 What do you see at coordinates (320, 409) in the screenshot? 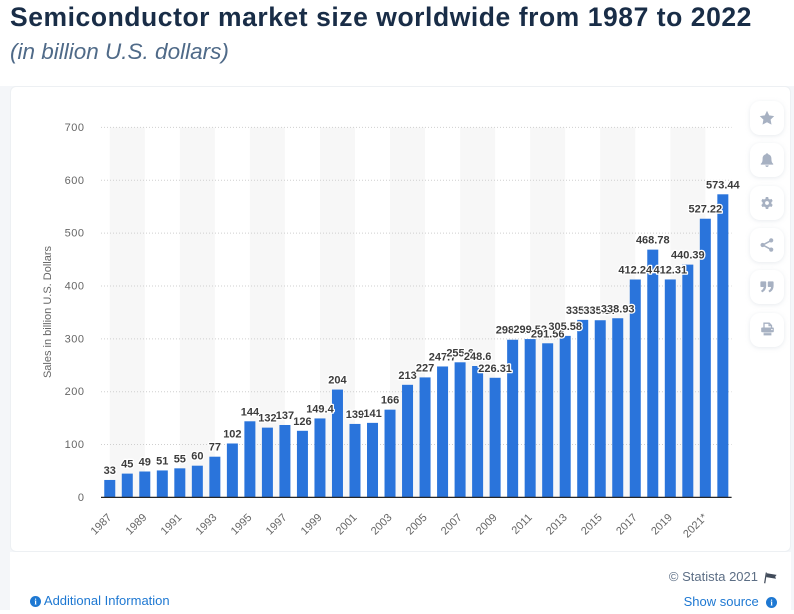
I see `svg-text: 149.4` at bounding box center [320, 409].